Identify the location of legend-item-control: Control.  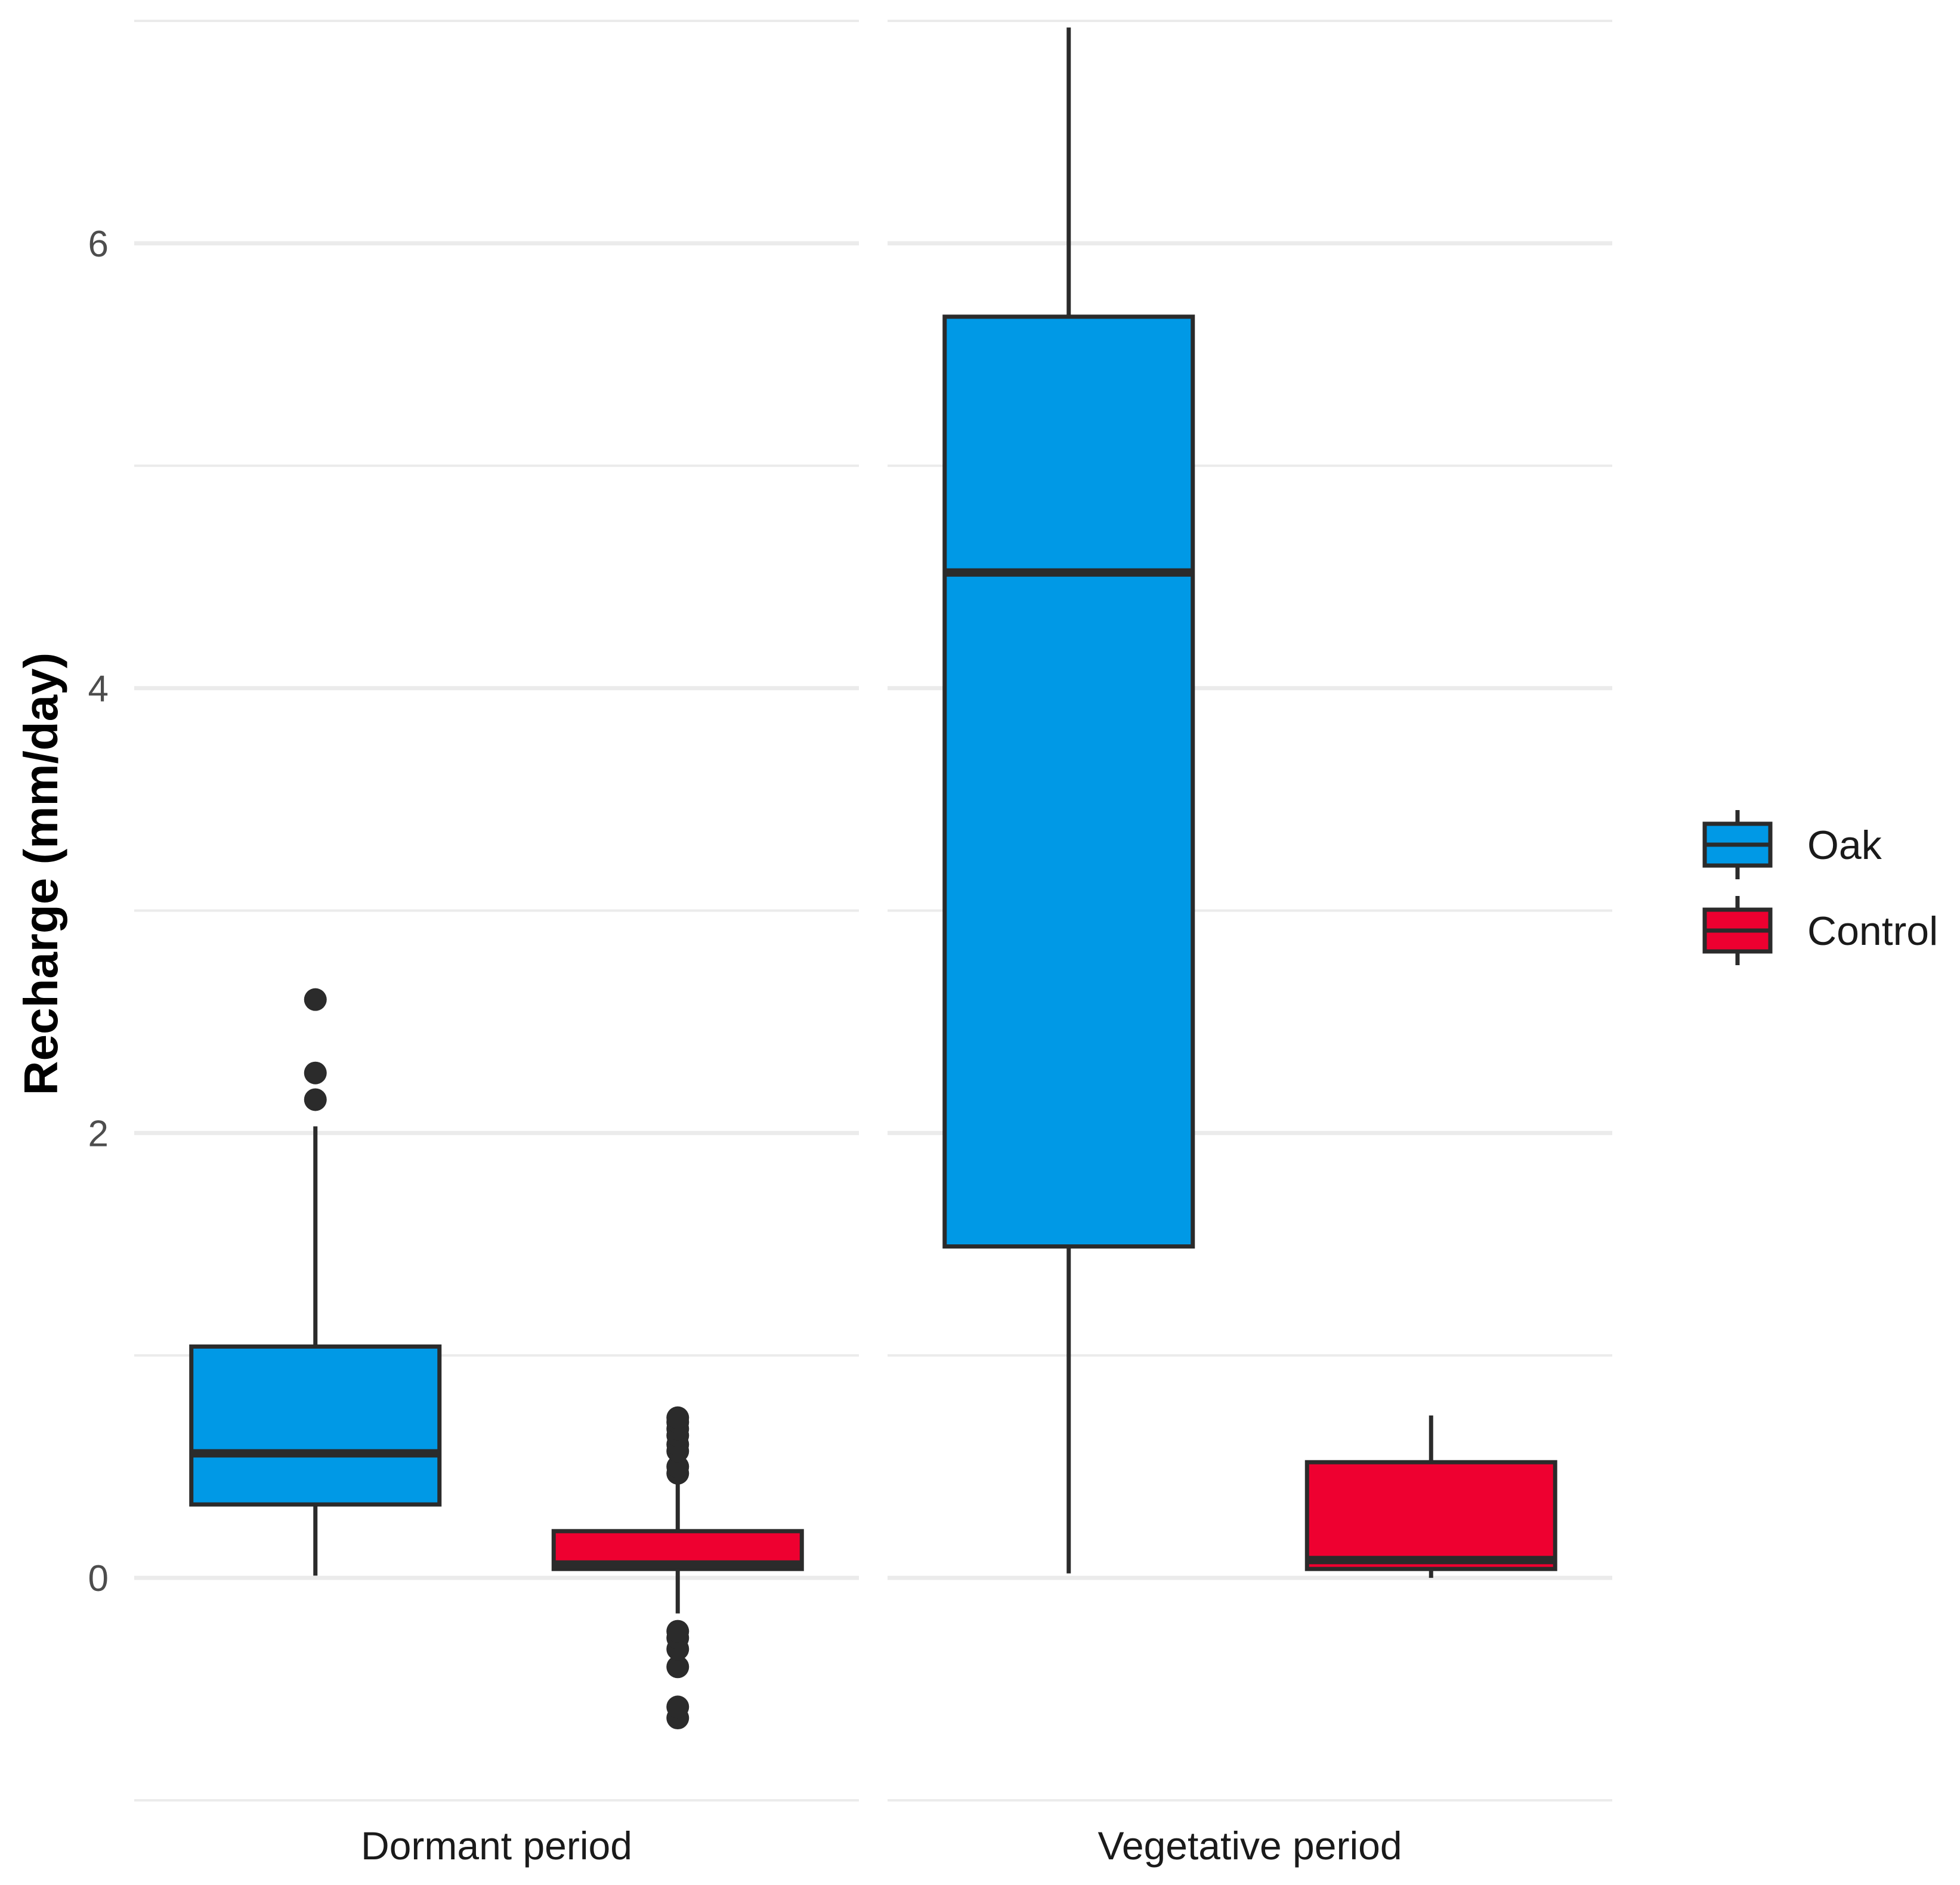
(1820, 930).